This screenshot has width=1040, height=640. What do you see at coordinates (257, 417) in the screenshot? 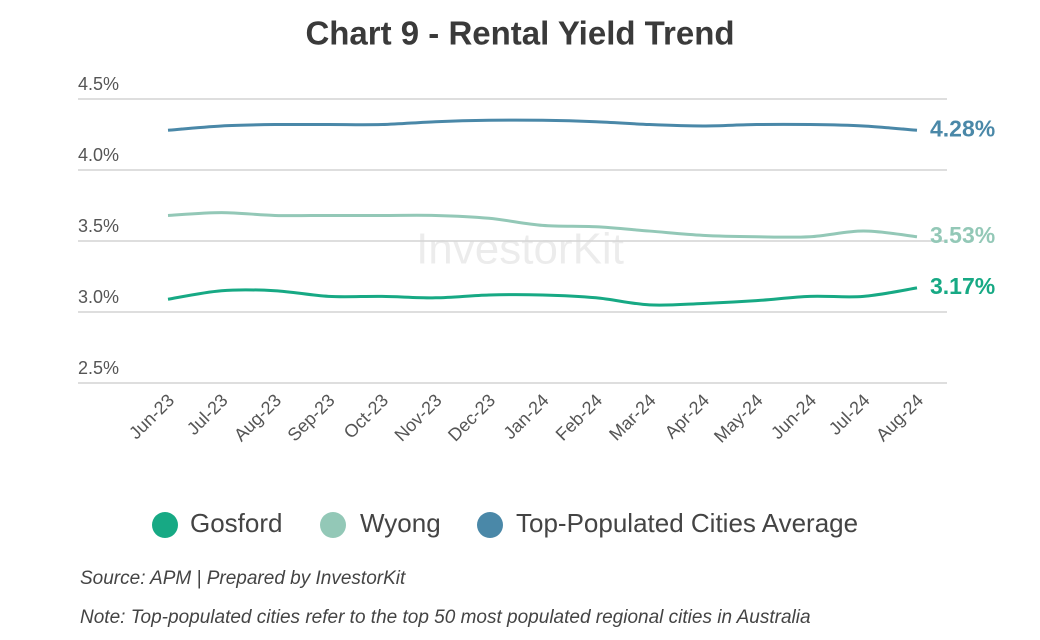
I see `x-tick-label: Aug-23` at bounding box center [257, 417].